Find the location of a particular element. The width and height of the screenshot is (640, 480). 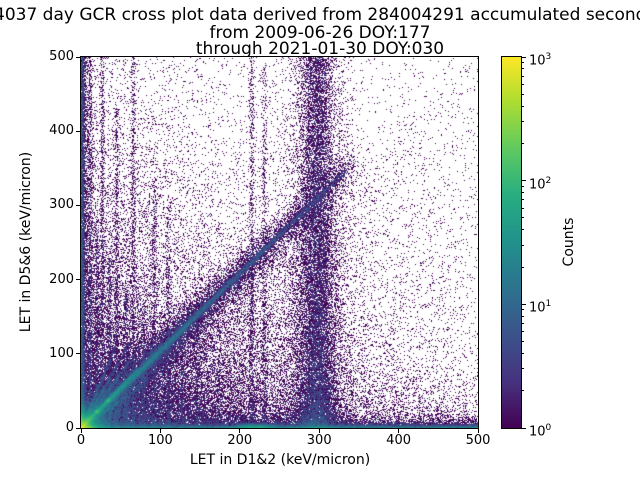

x-tick-label: 500 is located at coordinates (478, 440).